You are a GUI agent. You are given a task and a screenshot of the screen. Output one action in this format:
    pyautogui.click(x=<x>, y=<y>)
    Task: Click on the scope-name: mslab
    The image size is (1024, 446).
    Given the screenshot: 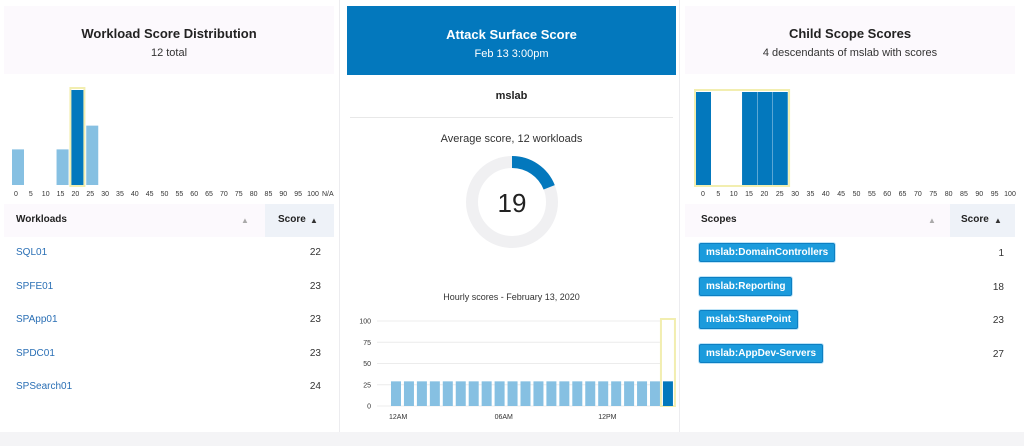 What is the action you would take?
    pyautogui.click(x=511, y=96)
    